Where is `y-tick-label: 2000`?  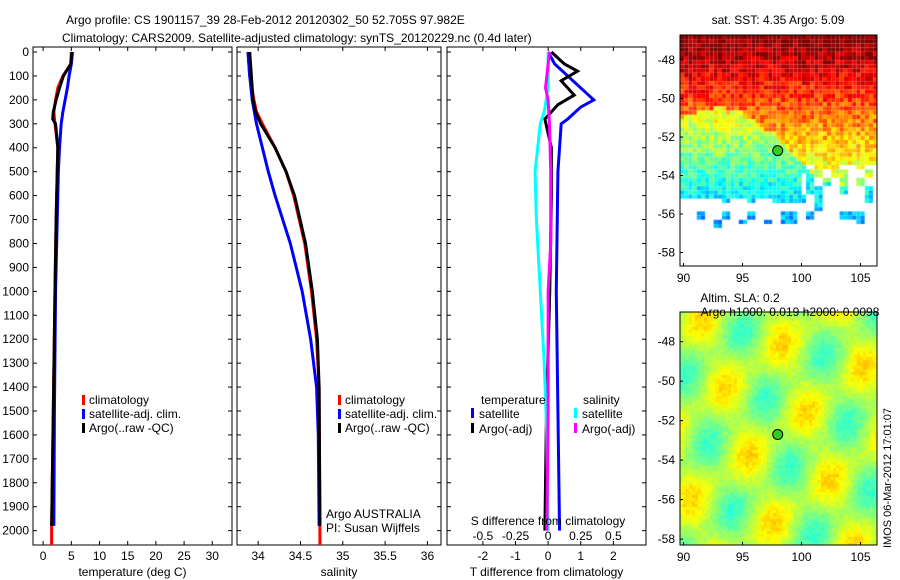 y-tick-label: 2000 is located at coordinates (15, 531).